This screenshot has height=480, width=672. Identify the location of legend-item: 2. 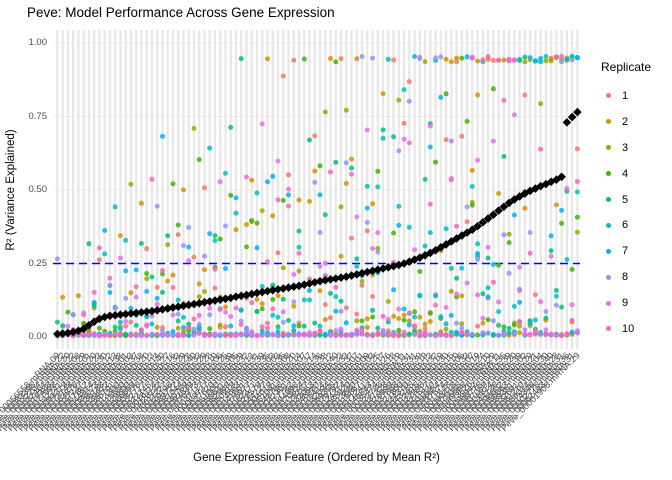
(632, 122).